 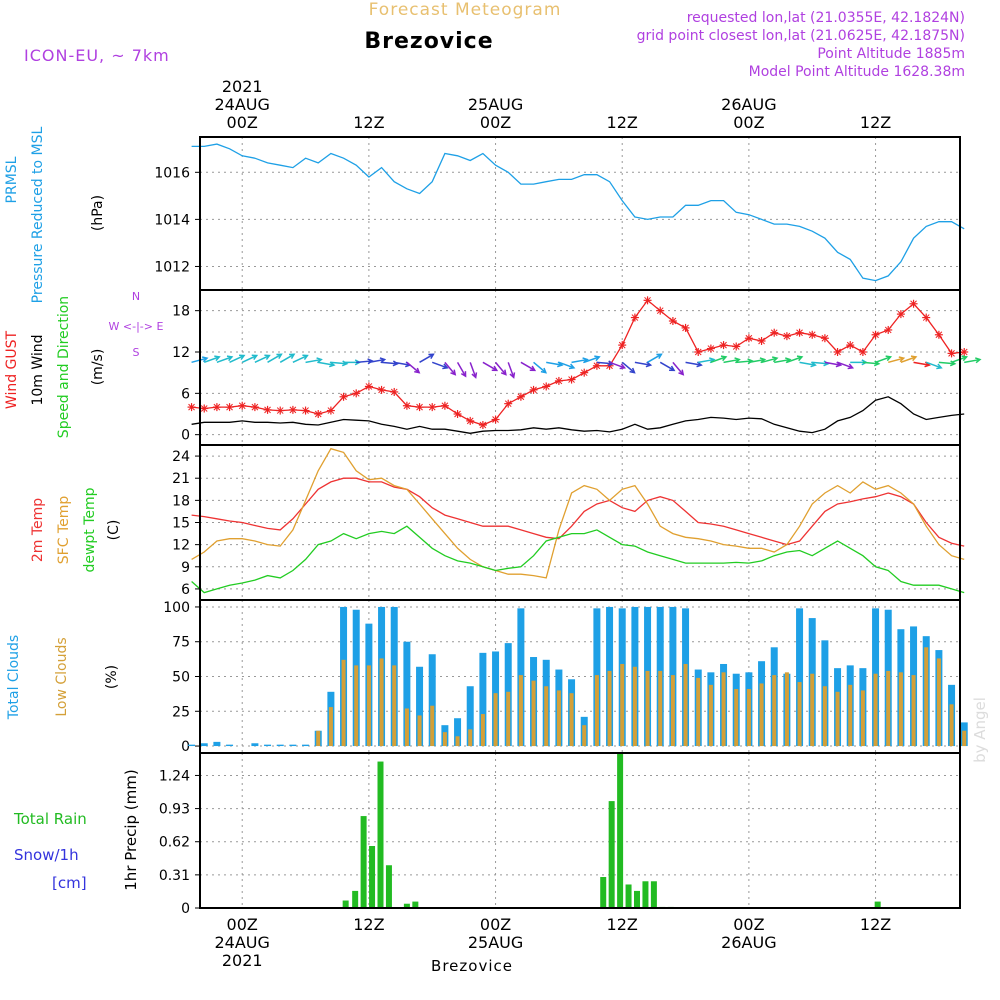 What do you see at coordinates (50, 819) in the screenshot?
I see `panel-label: Total Rain` at bounding box center [50, 819].